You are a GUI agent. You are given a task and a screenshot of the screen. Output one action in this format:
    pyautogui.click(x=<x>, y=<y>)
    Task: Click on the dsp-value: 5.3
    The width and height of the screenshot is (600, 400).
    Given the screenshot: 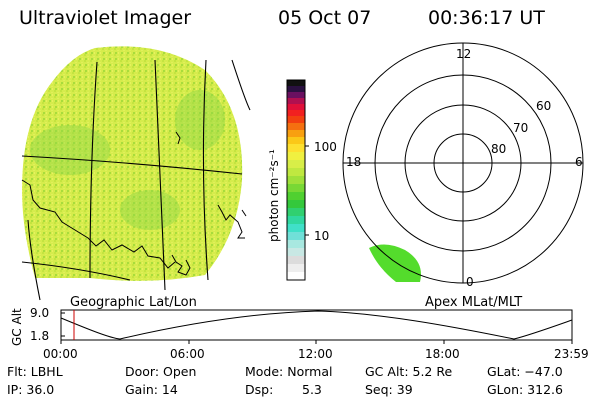 What is the action you would take?
    pyautogui.click(x=312, y=389)
    